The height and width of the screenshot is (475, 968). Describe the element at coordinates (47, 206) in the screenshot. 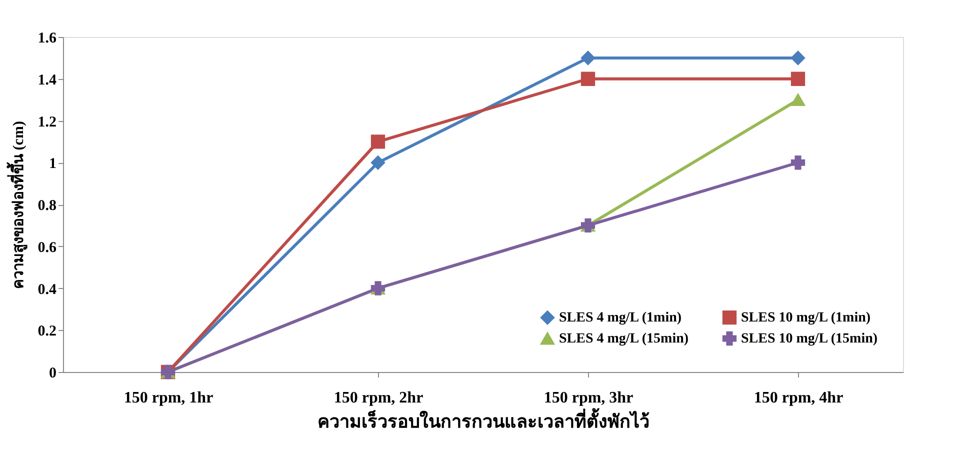

I see `y-tick-label: 0.8` at that location.